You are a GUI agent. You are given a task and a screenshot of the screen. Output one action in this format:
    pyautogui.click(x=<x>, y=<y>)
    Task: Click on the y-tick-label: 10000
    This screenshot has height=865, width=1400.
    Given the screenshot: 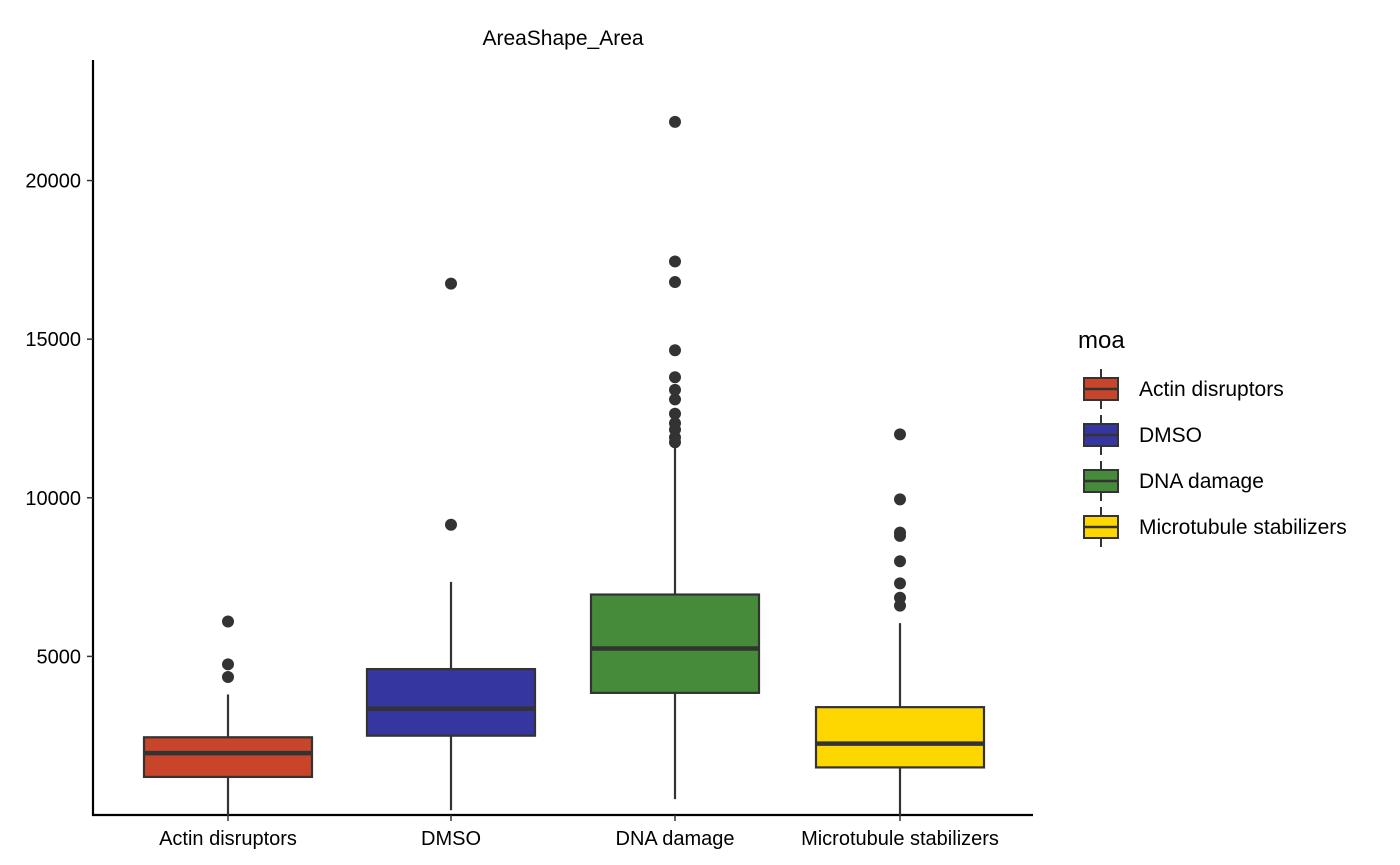 What is the action you would take?
    pyautogui.click(x=53, y=499)
    